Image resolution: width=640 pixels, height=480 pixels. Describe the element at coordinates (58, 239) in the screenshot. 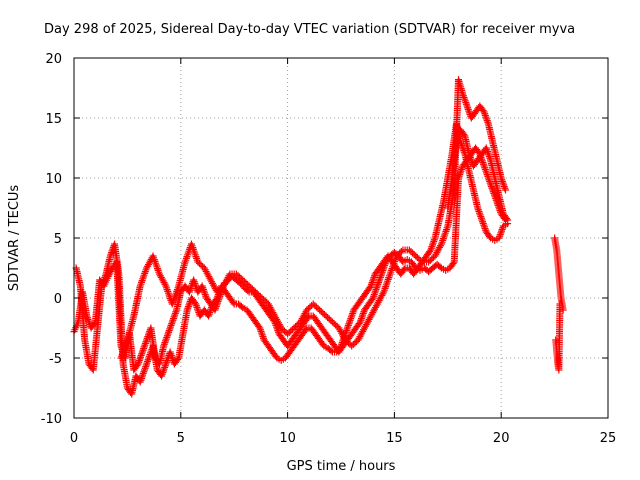

I see `y-tick-label: 5` at that location.